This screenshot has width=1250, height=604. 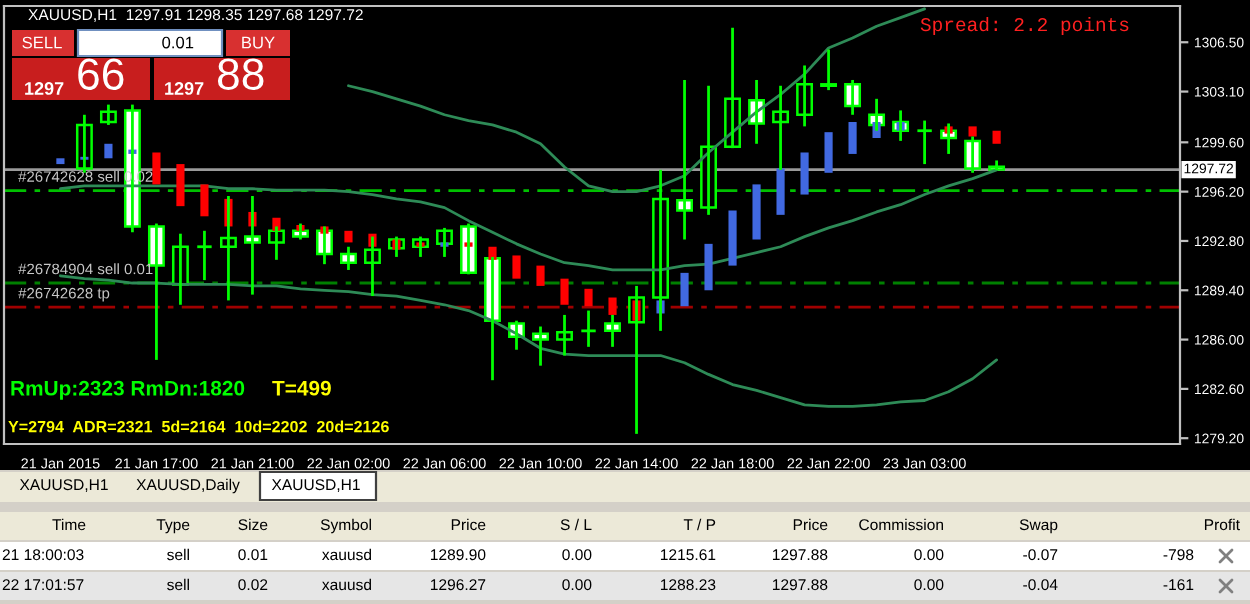 I want to click on annotation: 88, so click(x=240, y=74).